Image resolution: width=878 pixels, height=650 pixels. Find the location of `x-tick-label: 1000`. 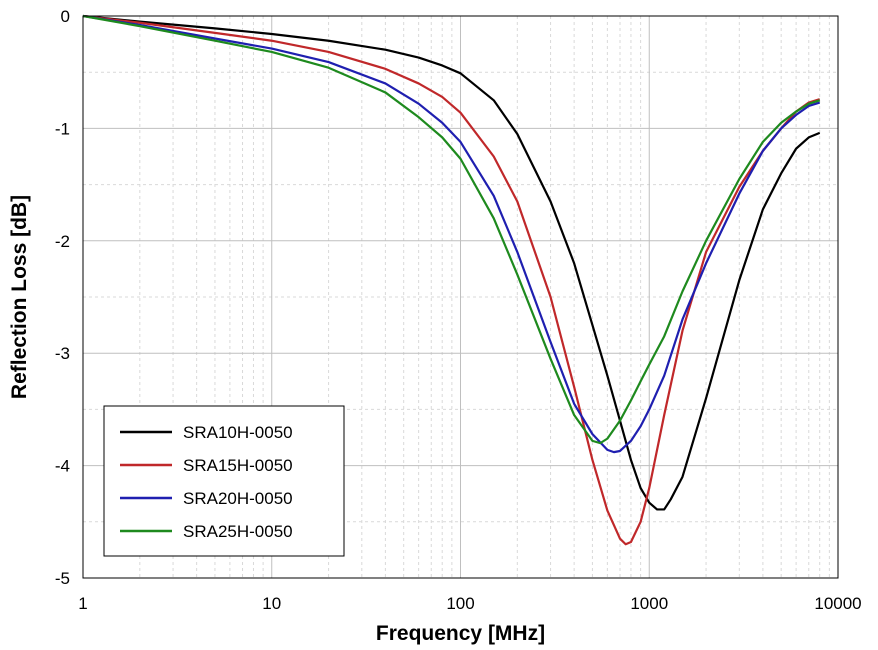

x-tick-label: 1000 is located at coordinates (649, 603).